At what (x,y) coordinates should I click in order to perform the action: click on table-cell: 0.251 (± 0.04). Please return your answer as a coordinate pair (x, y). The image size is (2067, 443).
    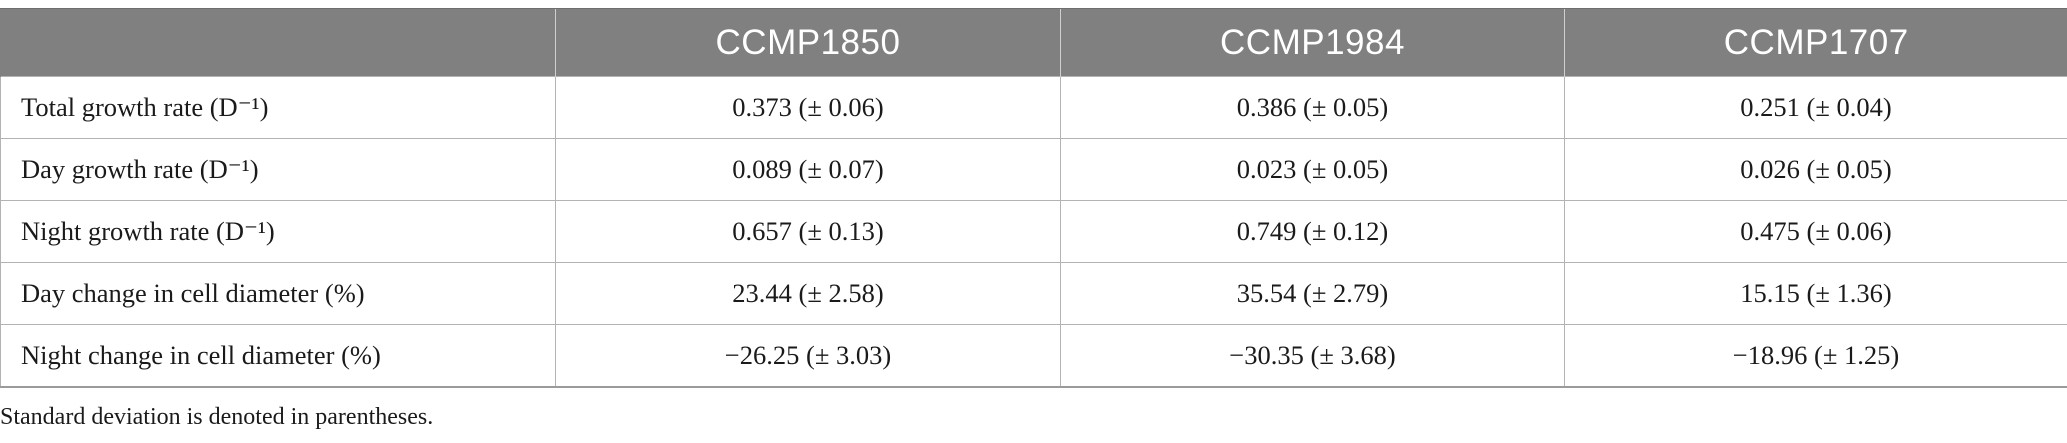
    Looking at the image, I should click on (1815, 107).